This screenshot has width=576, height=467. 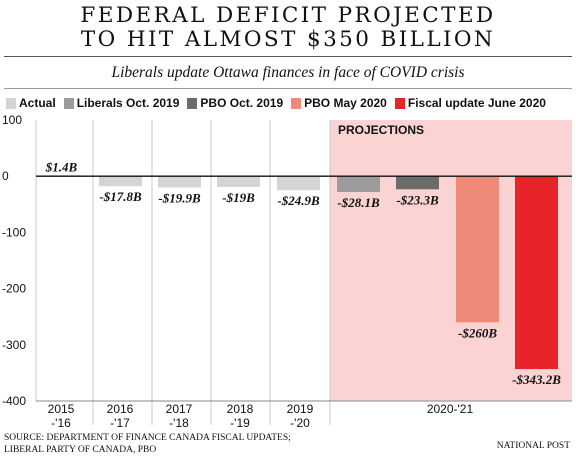 I want to click on x-tick-label: 2019, so click(x=300, y=409).